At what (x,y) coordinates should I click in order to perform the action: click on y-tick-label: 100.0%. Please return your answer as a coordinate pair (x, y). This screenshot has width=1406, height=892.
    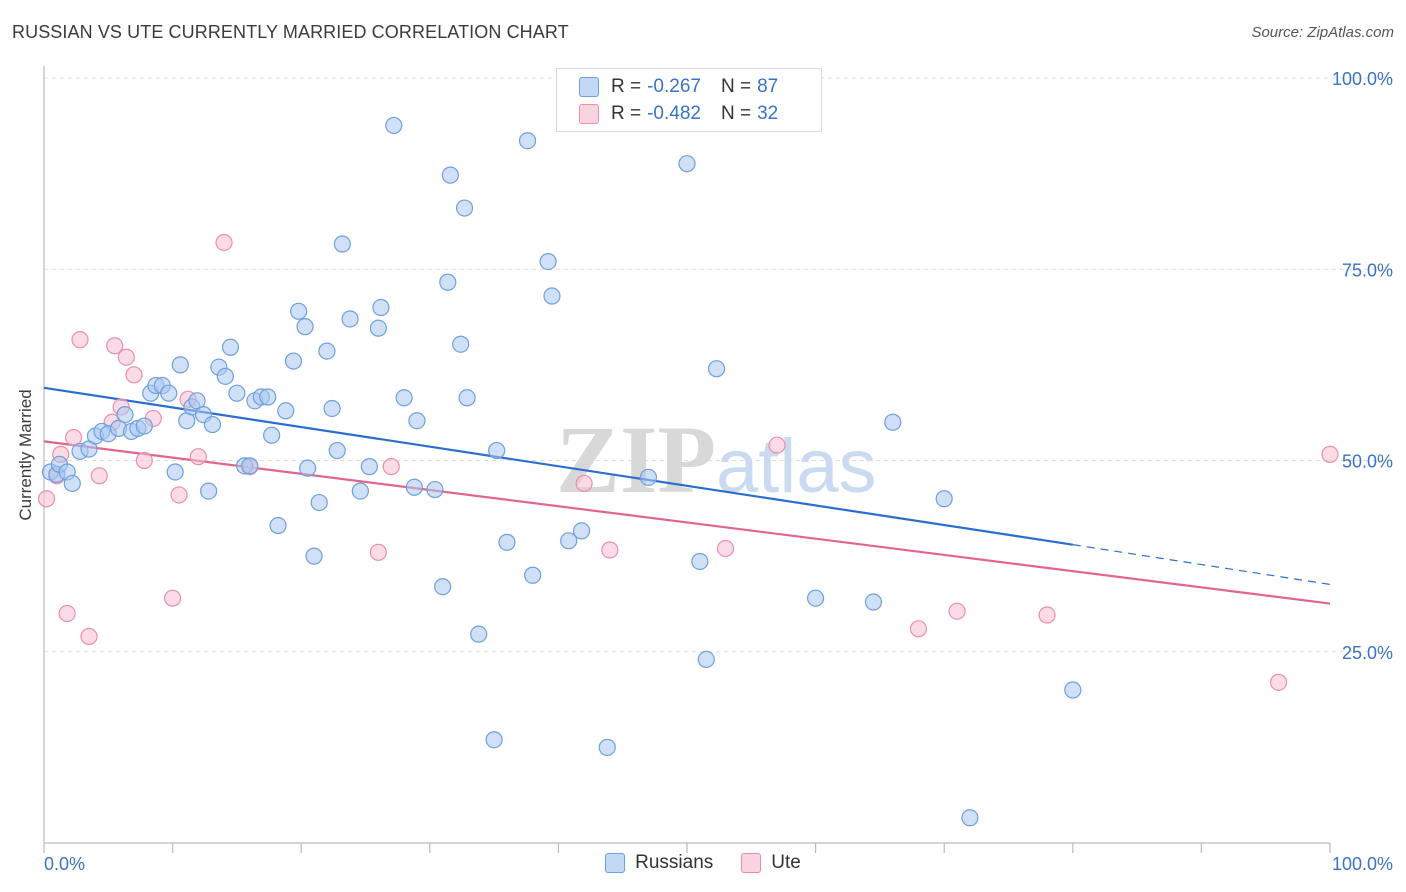
    Looking at the image, I should click on (1362, 79).